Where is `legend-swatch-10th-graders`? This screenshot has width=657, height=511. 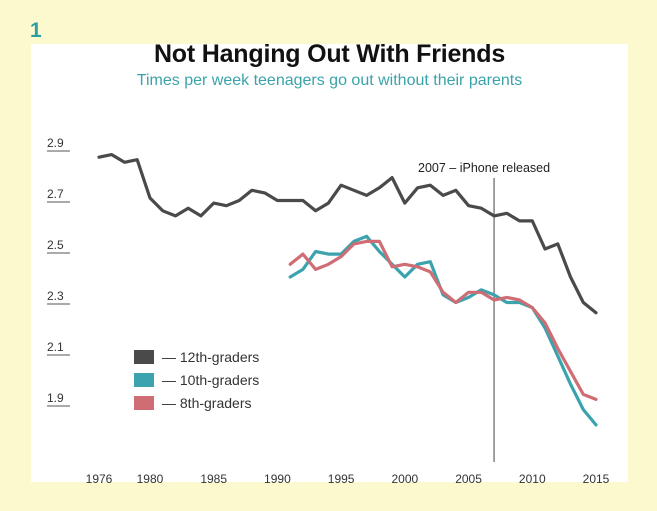
legend-swatch-10th-graders is located at coordinates (144, 380).